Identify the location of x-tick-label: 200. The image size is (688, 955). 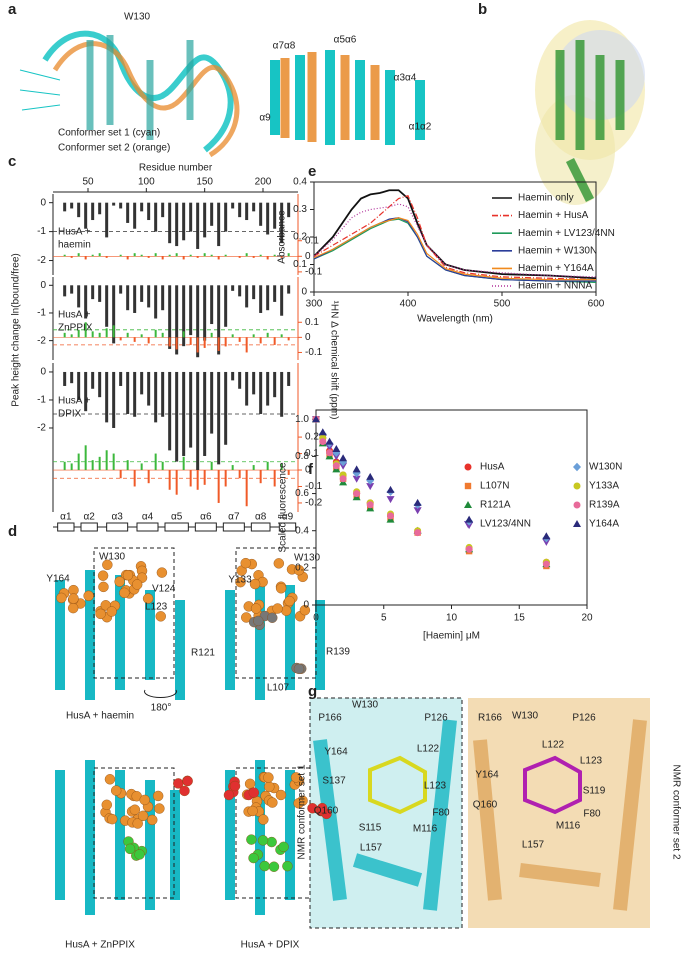
(263, 182).